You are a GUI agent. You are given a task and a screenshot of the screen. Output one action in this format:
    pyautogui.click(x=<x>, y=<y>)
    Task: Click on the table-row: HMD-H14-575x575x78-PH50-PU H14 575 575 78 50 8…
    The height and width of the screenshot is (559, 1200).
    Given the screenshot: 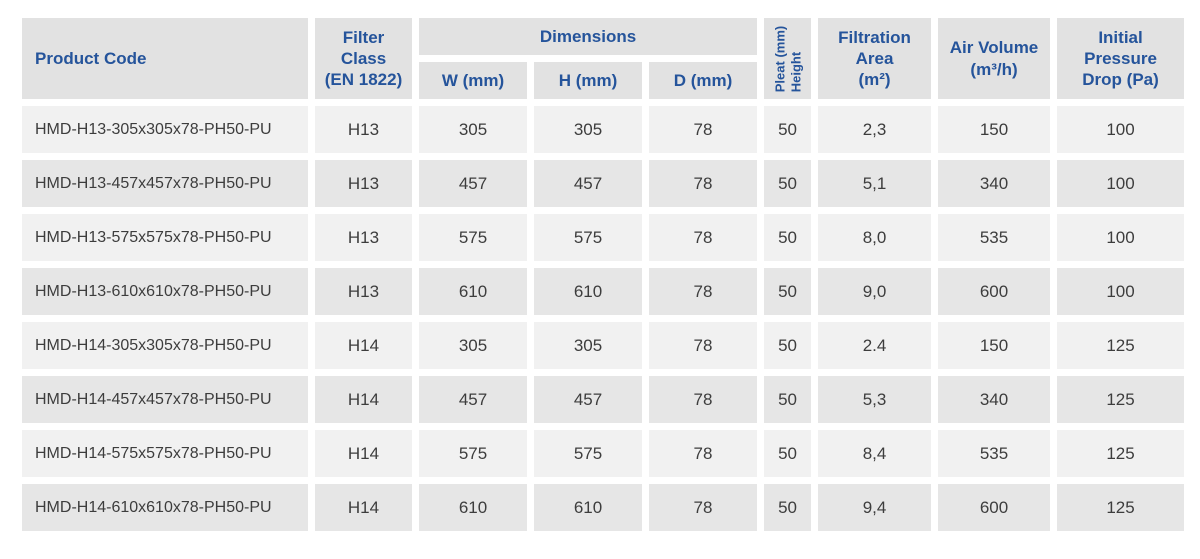 What is the action you would take?
    pyautogui.click(x=603, y=453)
    